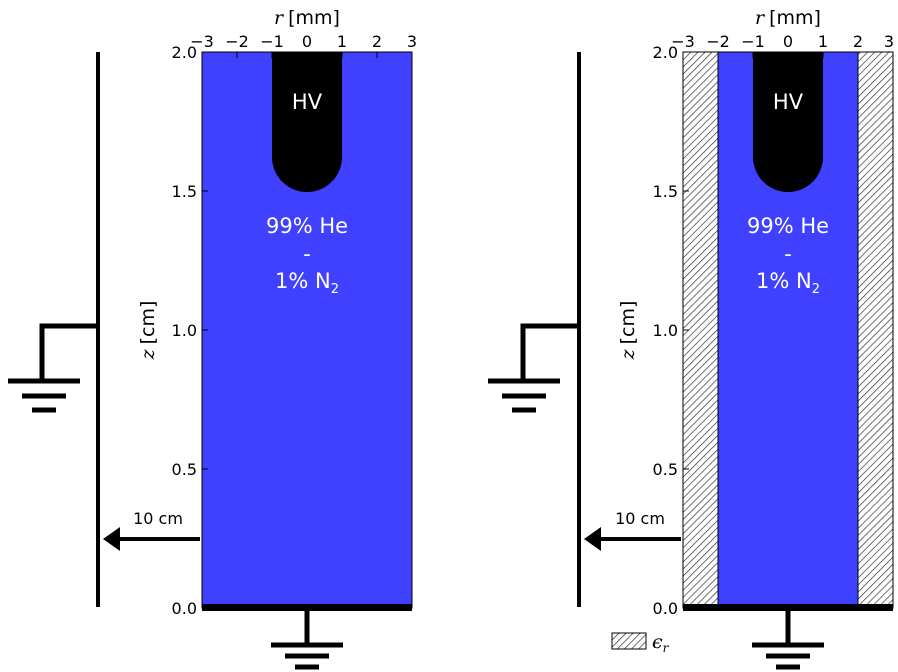 The width and height of the screenshot is (898, 672). Describe the element at coordinates (665, 608) in the screenshot. I see `right-y-tick-label: 0.0` at that location.